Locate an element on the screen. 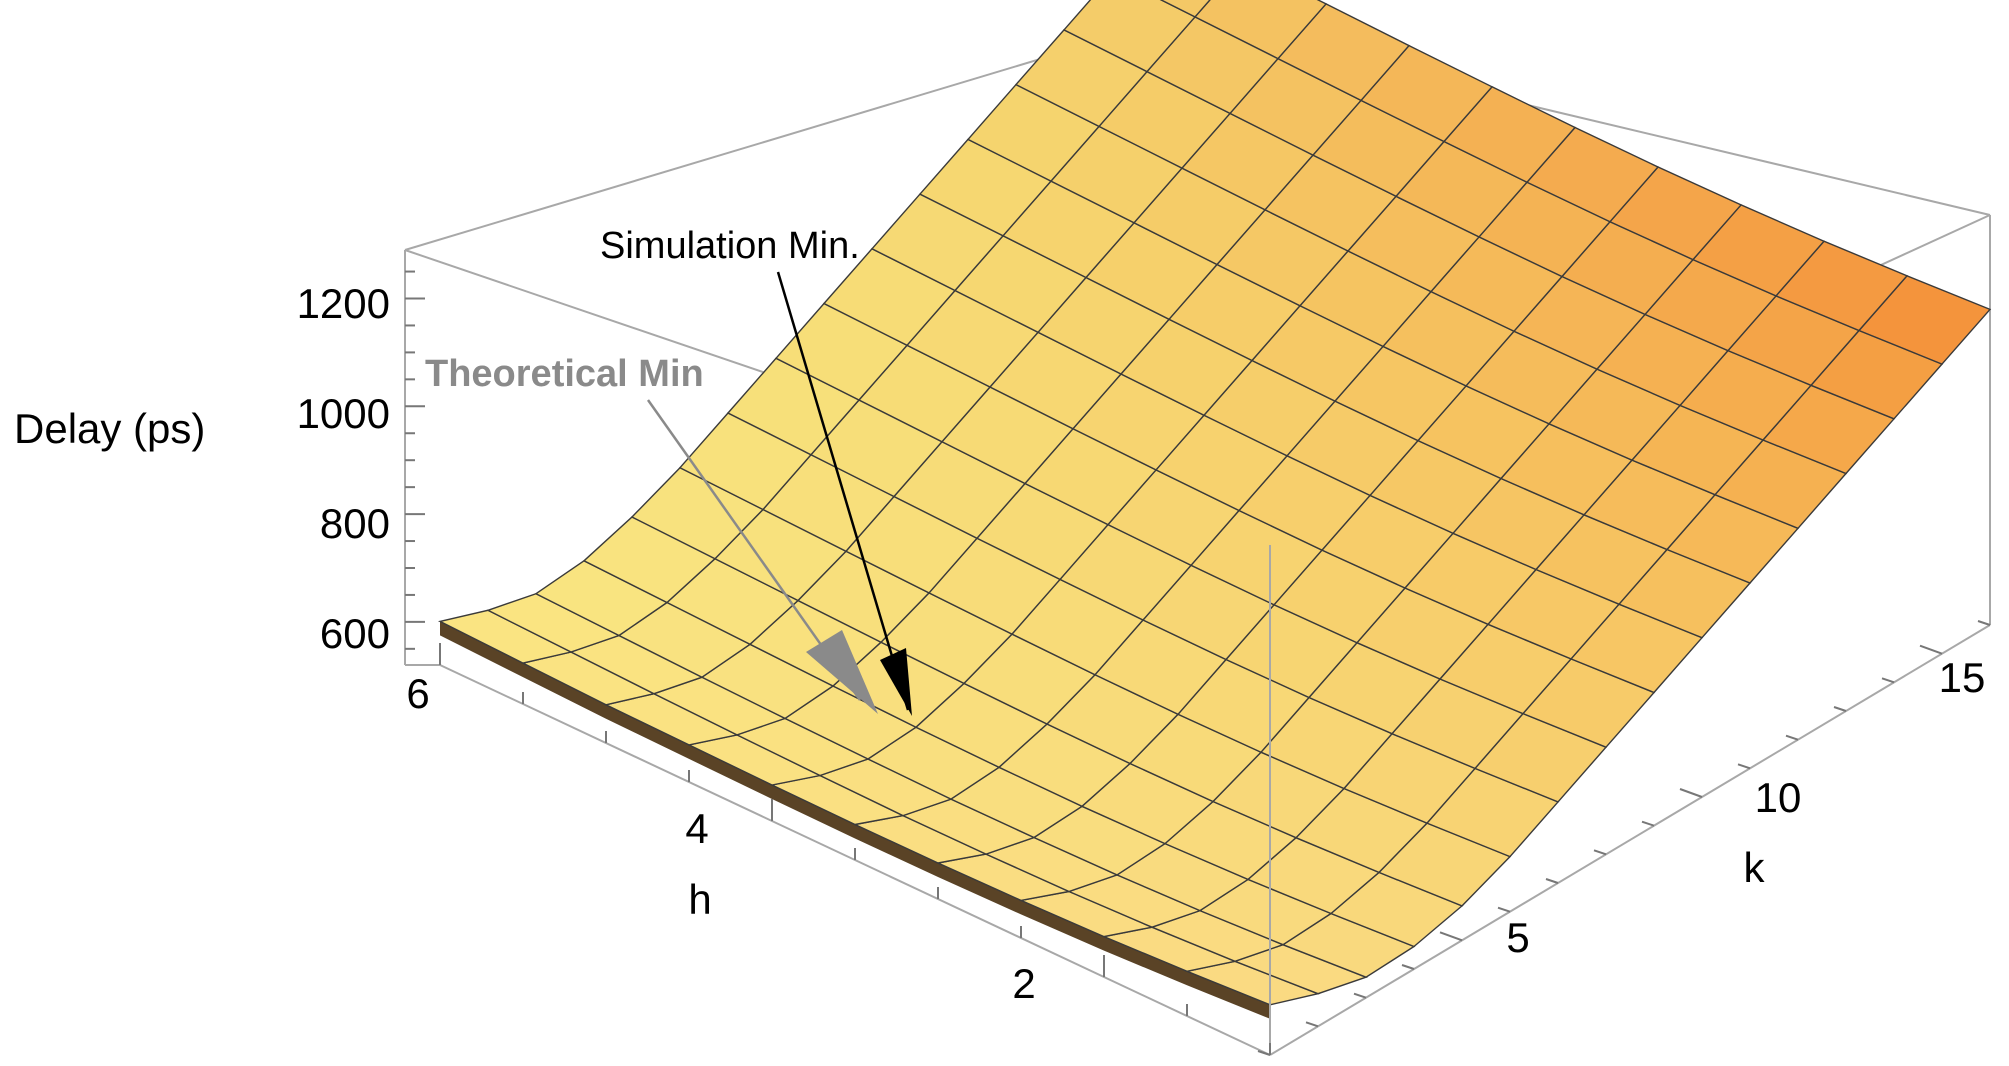  z-tick-label: 600 is located at coordinates (355, 633).